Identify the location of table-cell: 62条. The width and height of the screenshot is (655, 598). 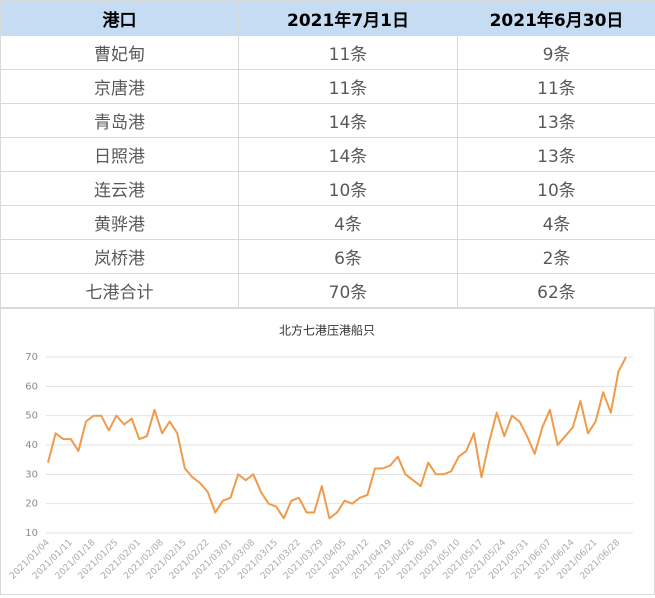
(556, 291).